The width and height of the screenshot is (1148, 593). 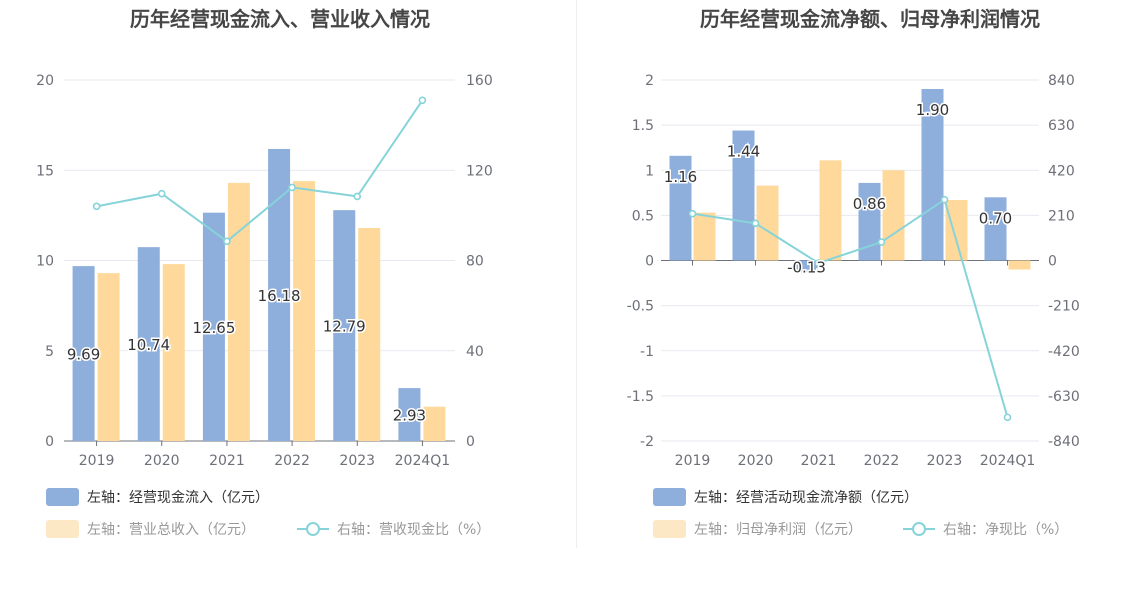 I want to click on data-label: -0.13, so click(x=806, y=268).